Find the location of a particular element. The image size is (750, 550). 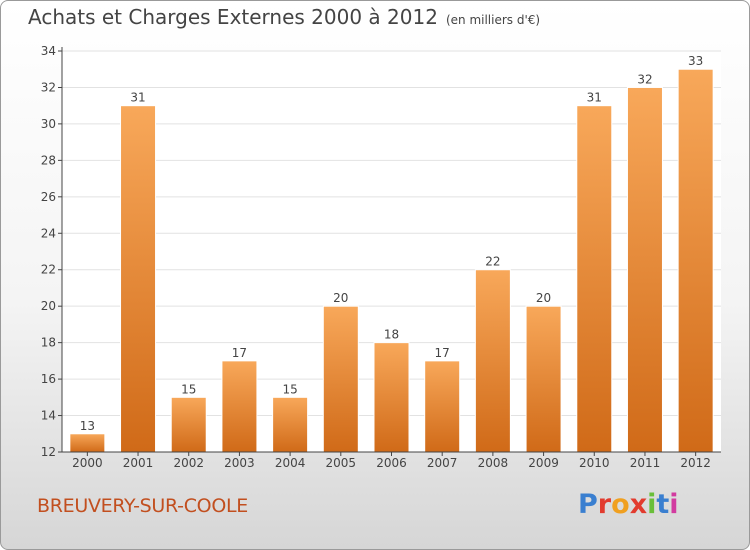

x-tick-label: 2009 is located at coordinates (543, 463).